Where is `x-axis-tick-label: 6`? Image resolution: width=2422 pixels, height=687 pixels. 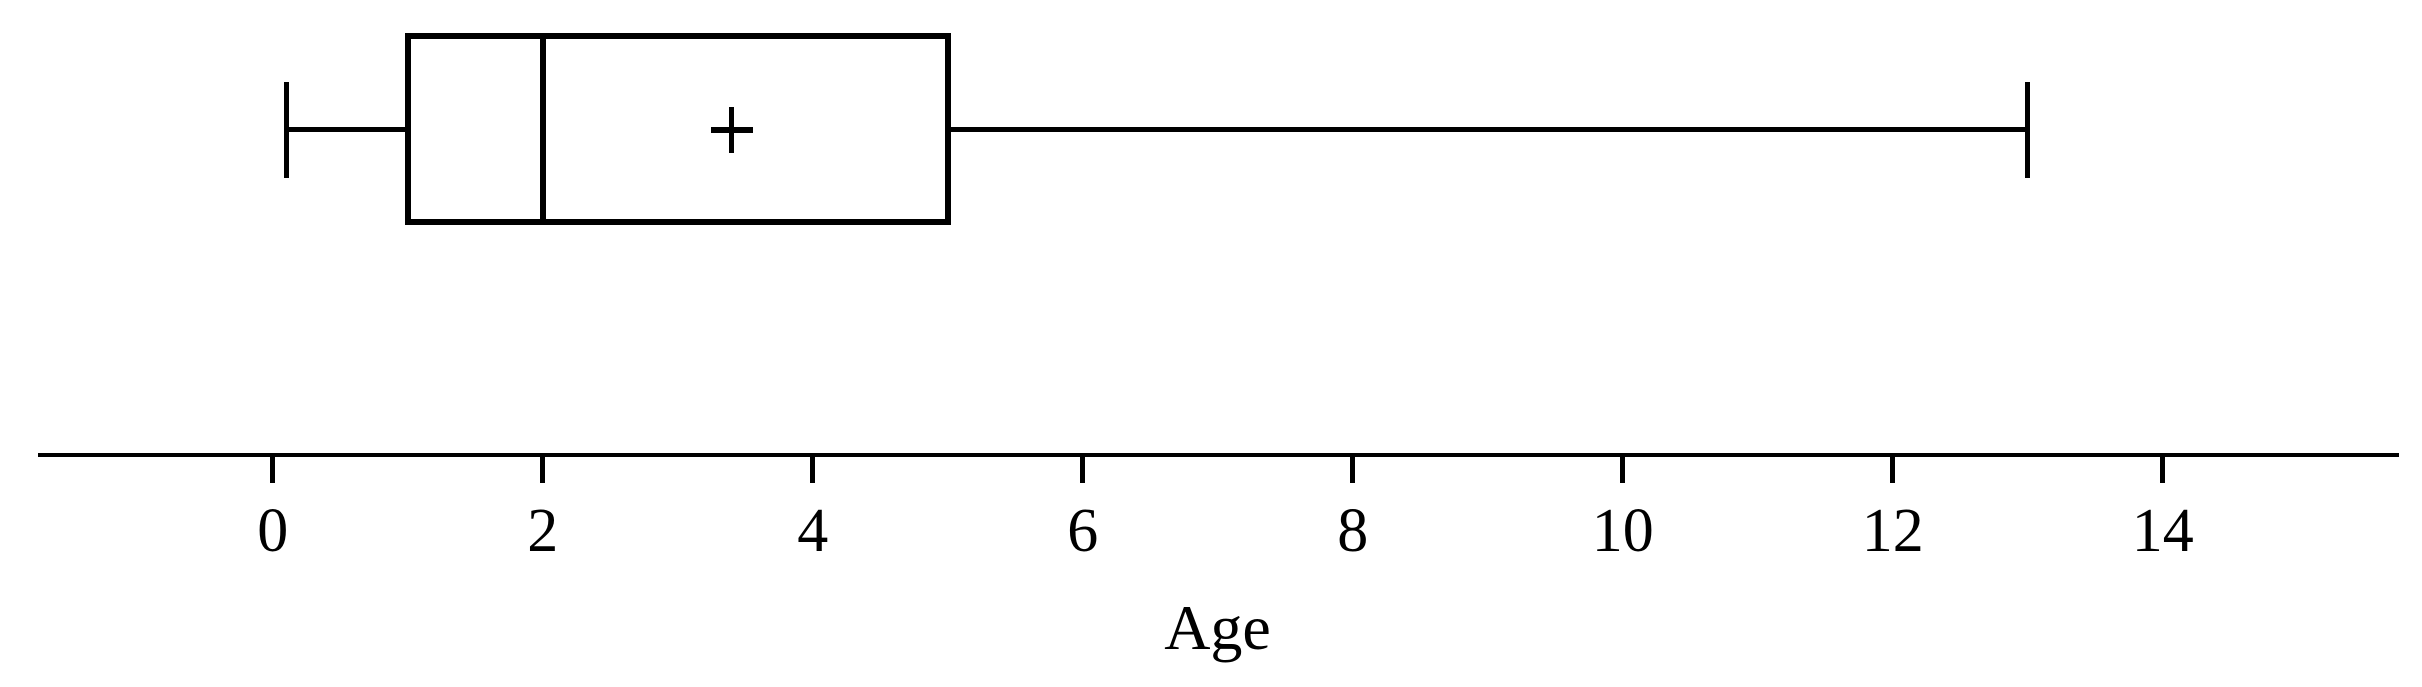
x-axis-tick-label: 6 is located at coordinates (1083, 531).